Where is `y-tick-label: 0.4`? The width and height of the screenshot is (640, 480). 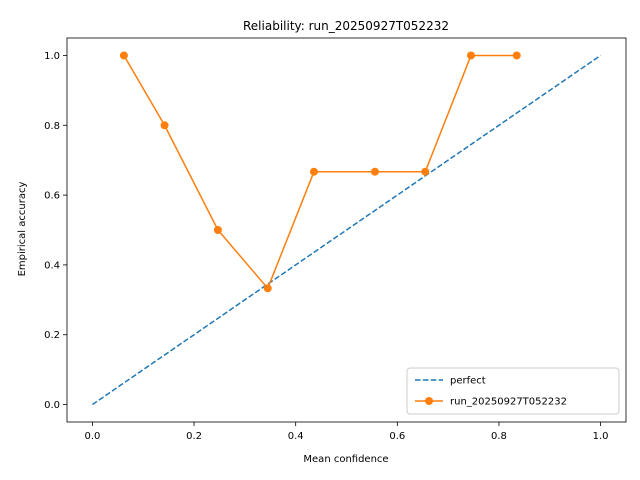
y-tick-label: 0.4 is located at coordinates (52, 265).